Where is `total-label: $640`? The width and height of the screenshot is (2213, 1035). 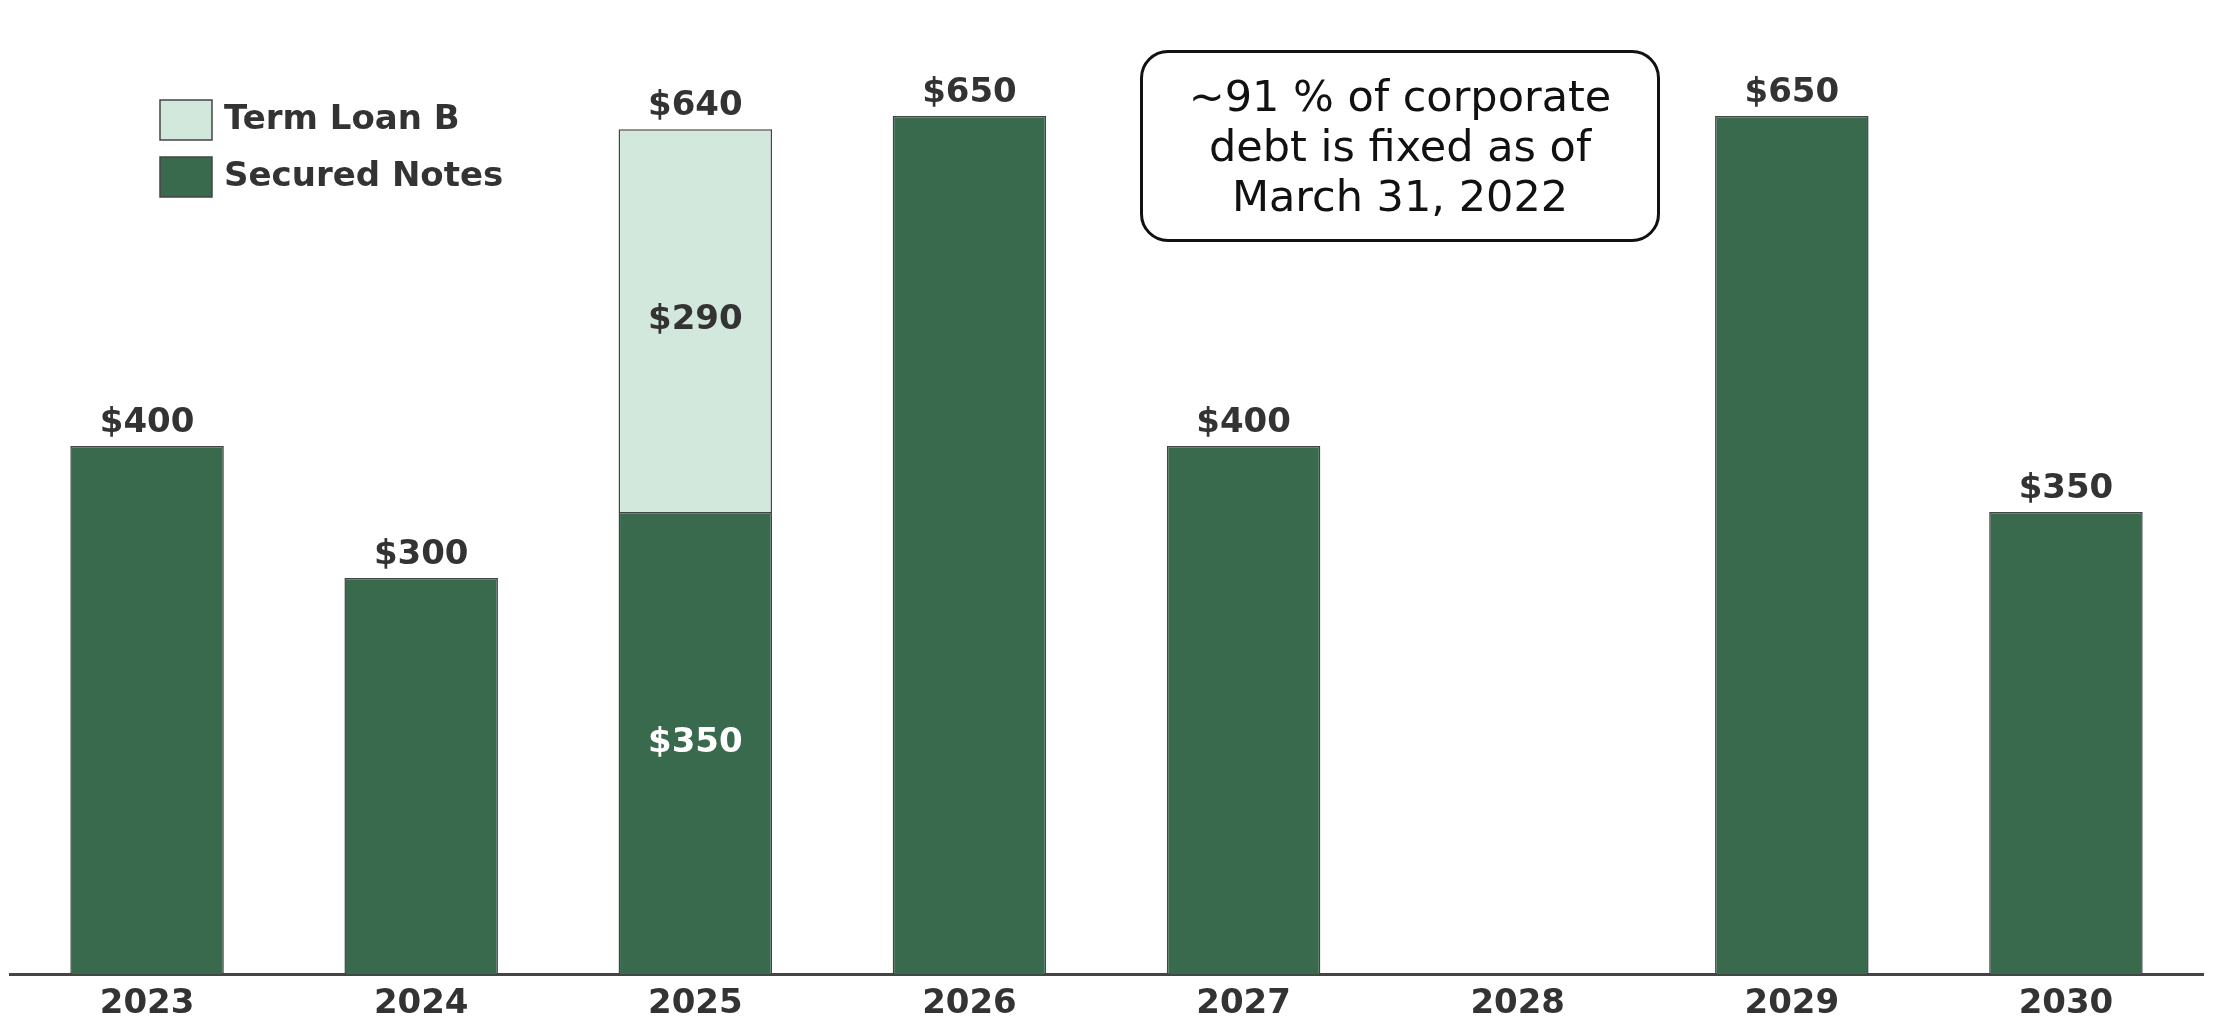 total-label: $640 is located at coordinates (695, 103).